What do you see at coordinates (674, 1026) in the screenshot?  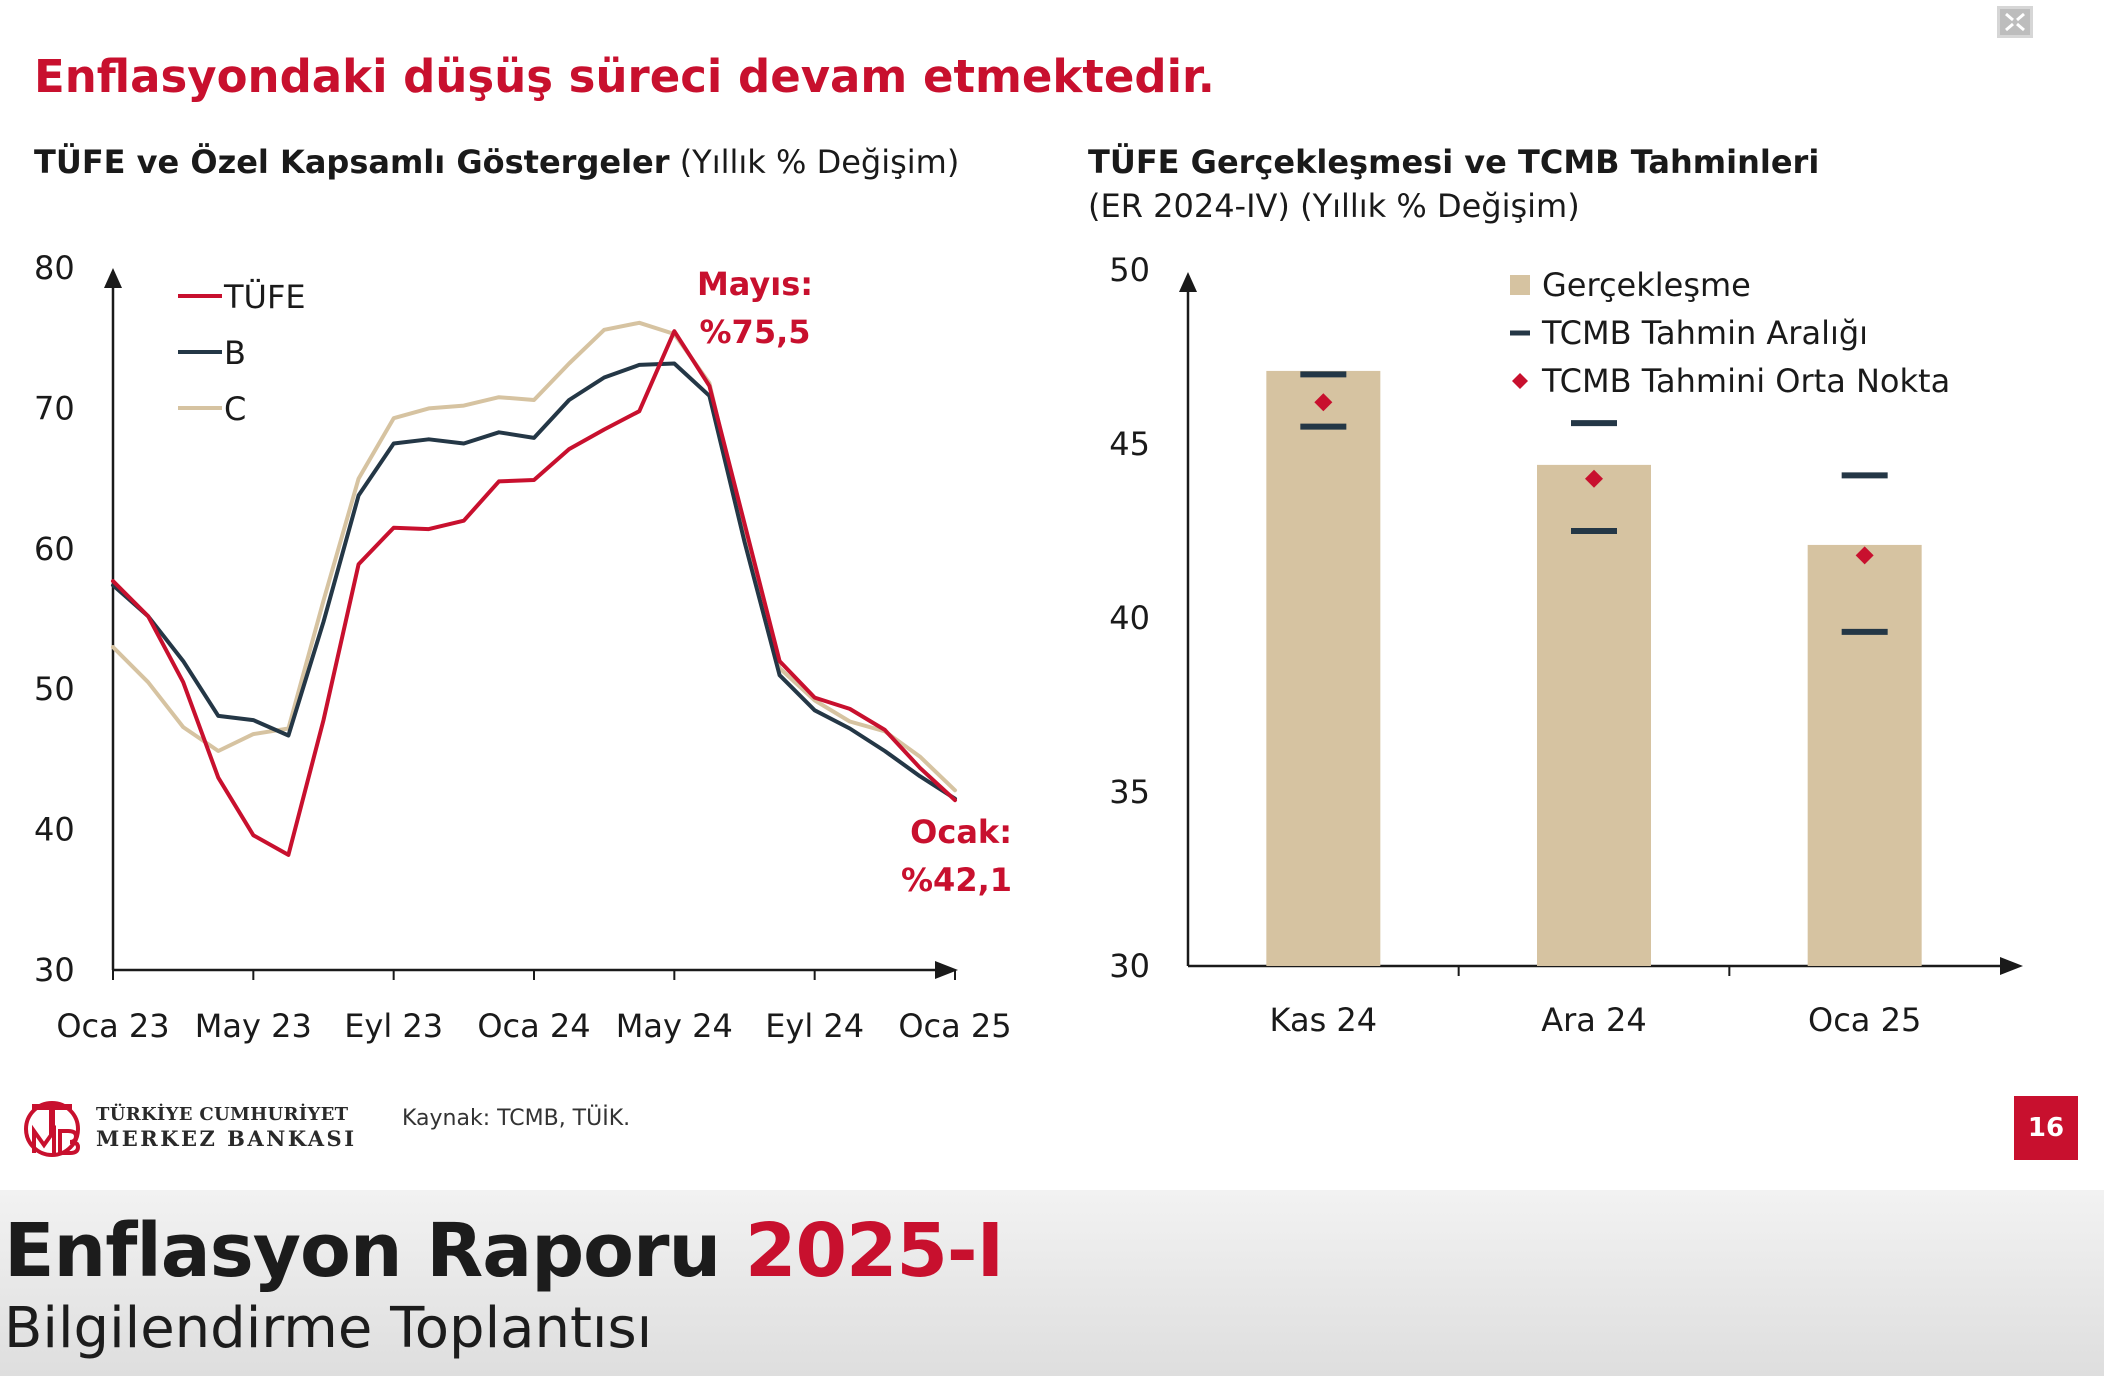 I see `x-tick-label: May 24` at bounding box center [674, 1026].